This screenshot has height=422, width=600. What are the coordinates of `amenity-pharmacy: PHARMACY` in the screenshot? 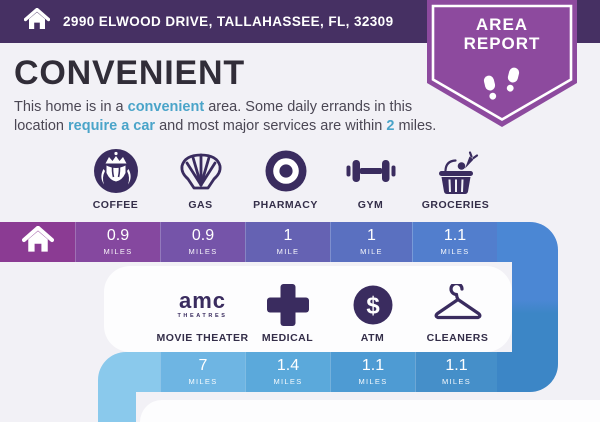 It's located at (285, 178).